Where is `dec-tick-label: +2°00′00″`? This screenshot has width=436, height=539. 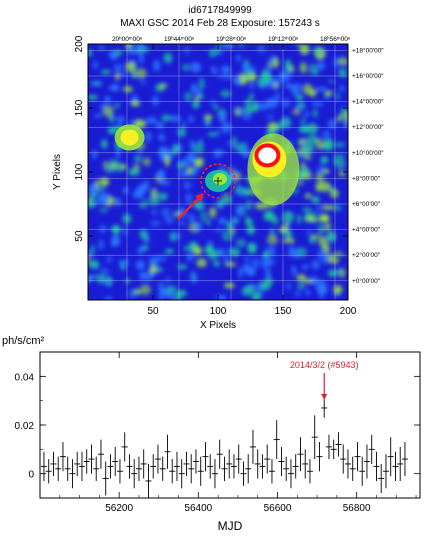 dec-tick-label: +2°00′00″ is located at coordinates (366, 255).